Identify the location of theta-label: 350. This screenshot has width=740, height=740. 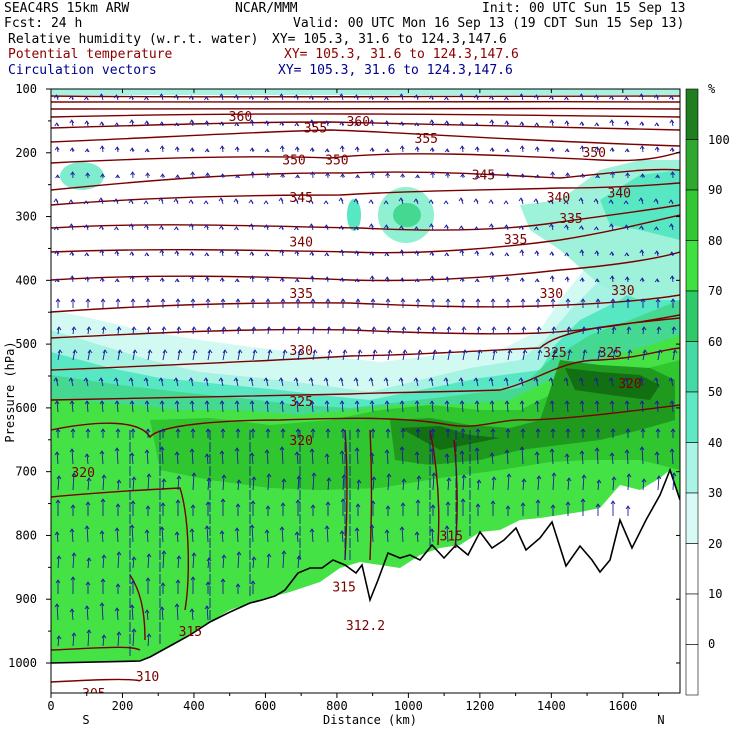
(336, 160).